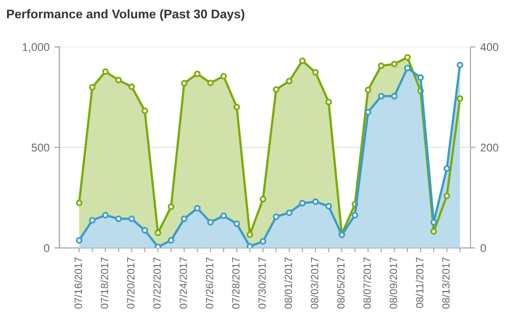 Image resolution: width=517 pixels, height=335 pixels. What do you see at coordinates (483, 248) in the screenshot?
I see `y2-tick-label: 0` at bounding box center [483, 248].